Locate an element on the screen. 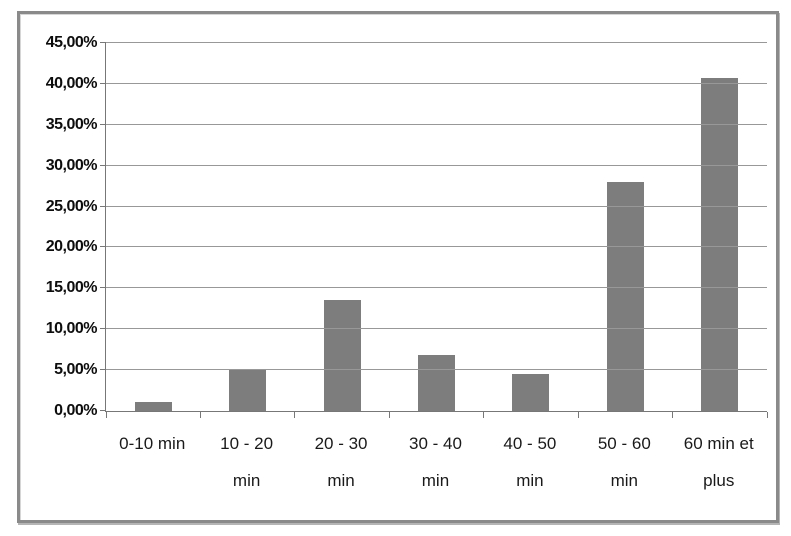 The width and height of the screenshot is (791, 536). bar-30 - 40 min is located at coordinates (436, 383).